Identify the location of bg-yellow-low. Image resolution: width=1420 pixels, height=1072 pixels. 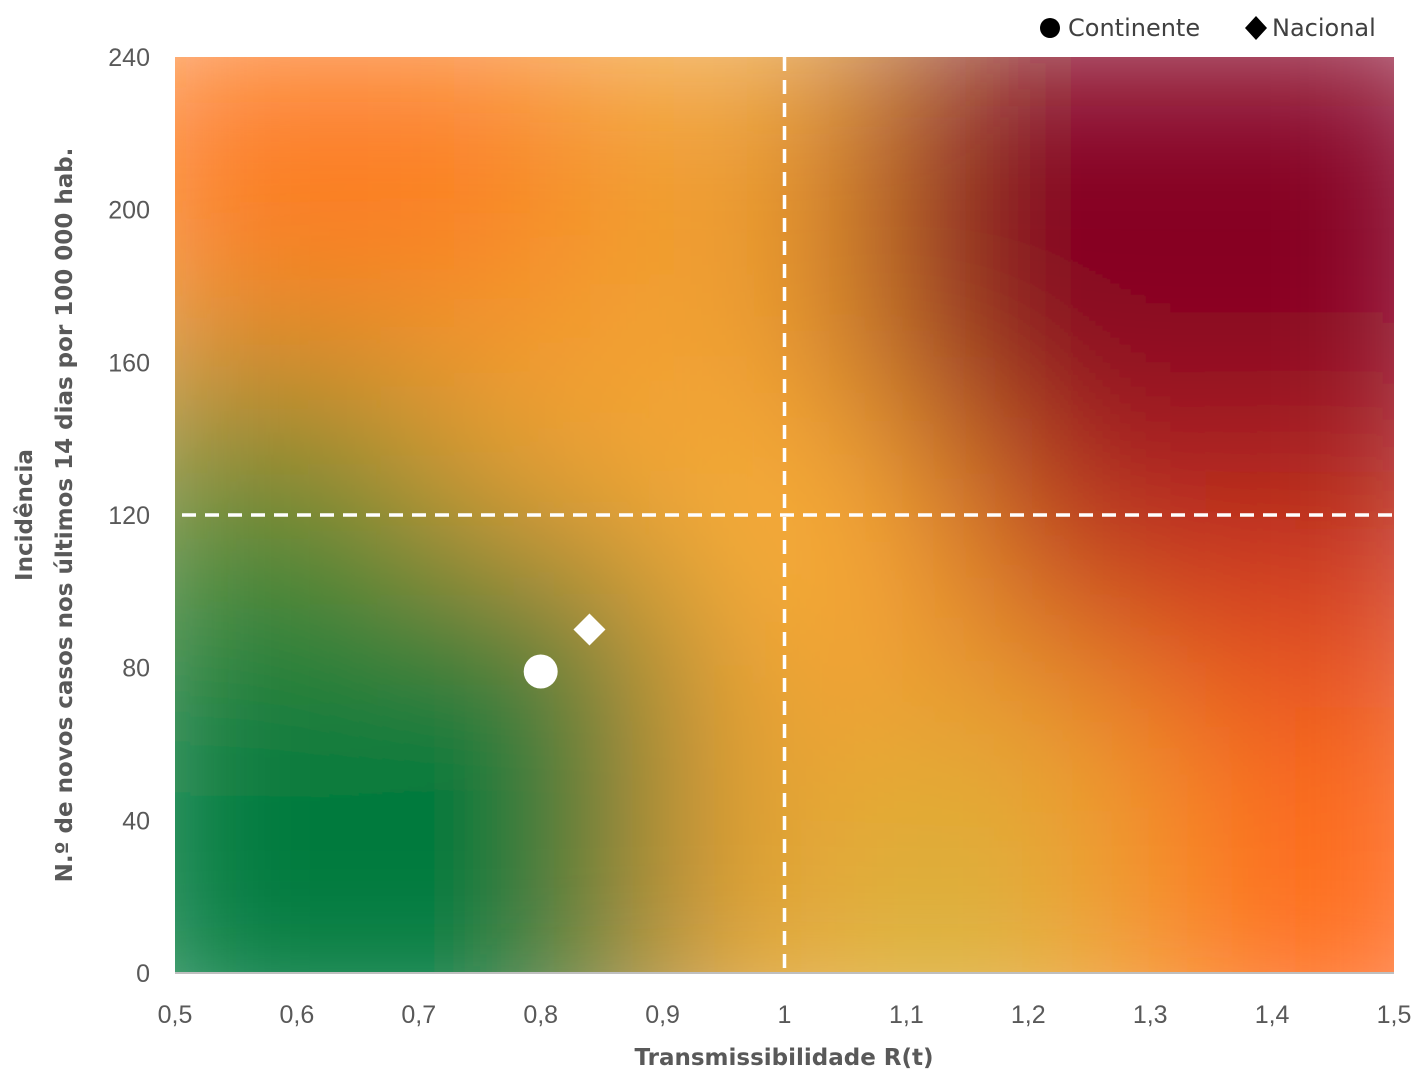
(930, 866).